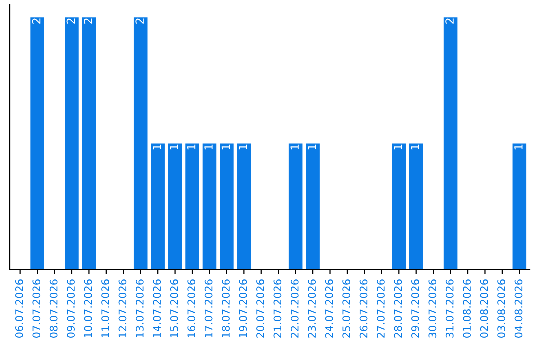  What do you see at coordinates (106, 309) in the screenshot?
I see `x-tick-label: 11.07.2026` at bounding box center [106, 309].